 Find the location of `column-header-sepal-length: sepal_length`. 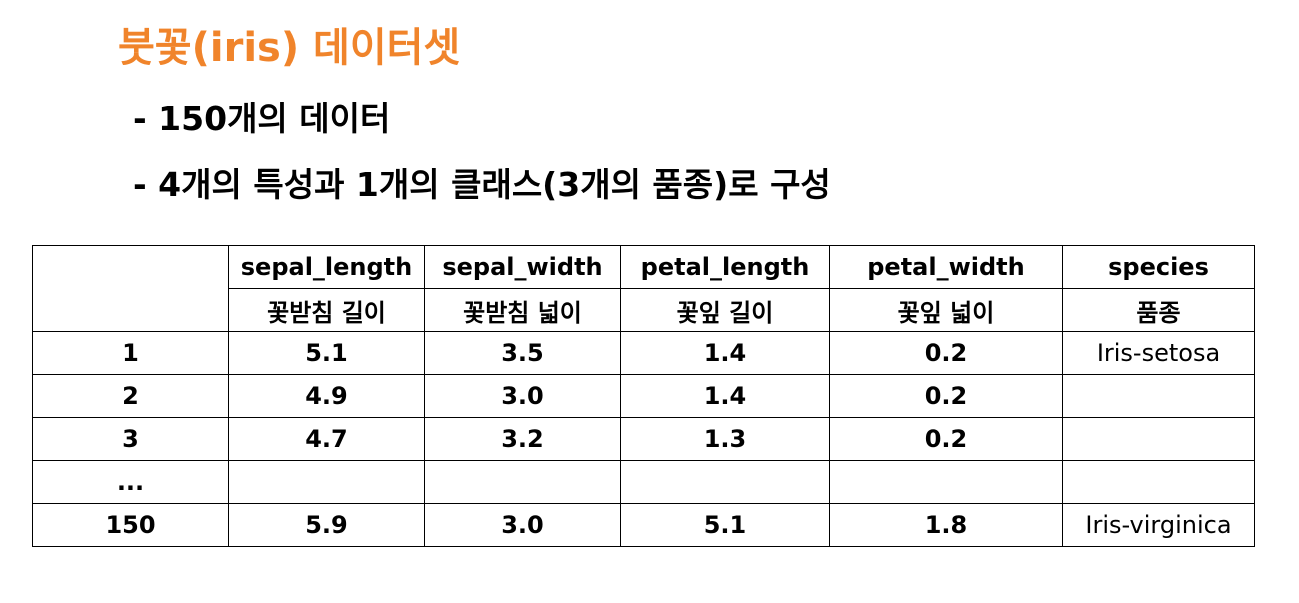

column-header-sepal-length: sepal_length is located at coordinates (326, 267).